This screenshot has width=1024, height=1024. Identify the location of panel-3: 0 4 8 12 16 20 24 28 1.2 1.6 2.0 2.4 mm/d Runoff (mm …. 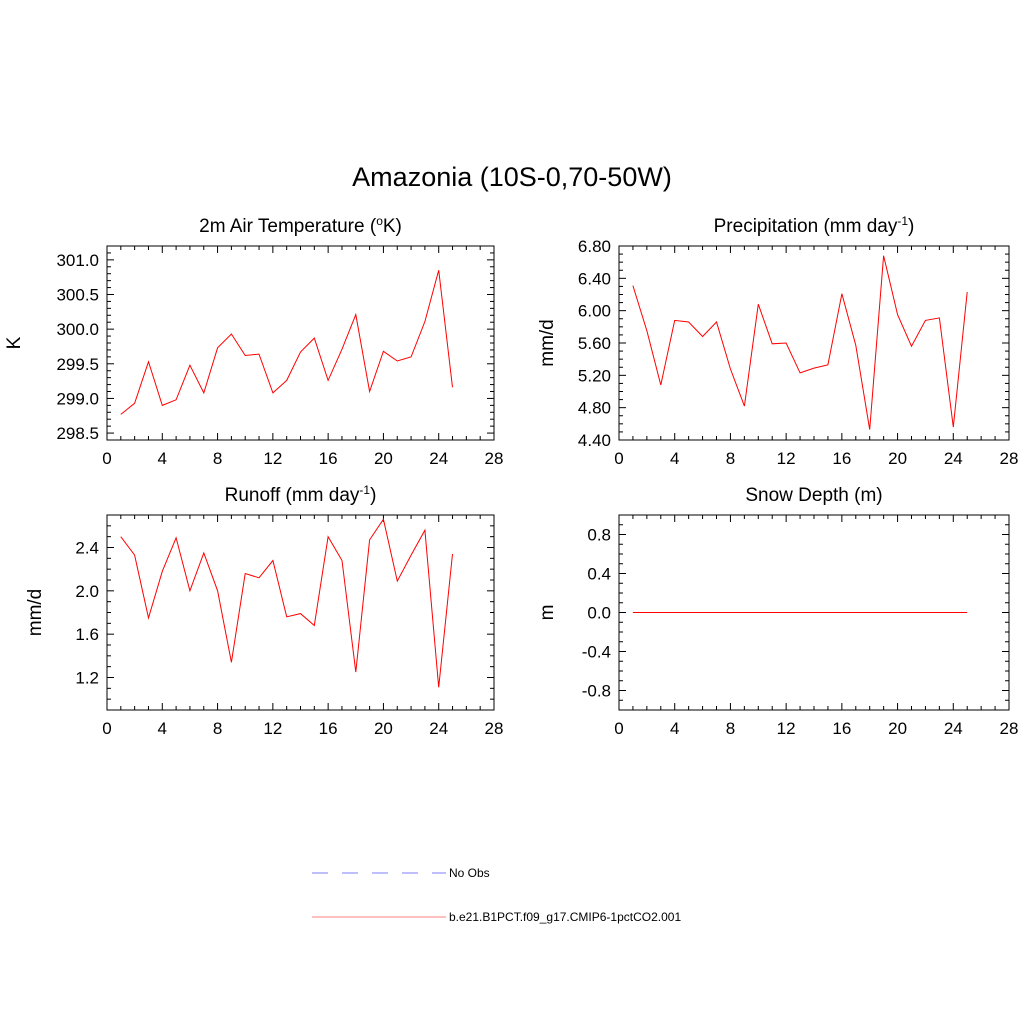
(264, 610).